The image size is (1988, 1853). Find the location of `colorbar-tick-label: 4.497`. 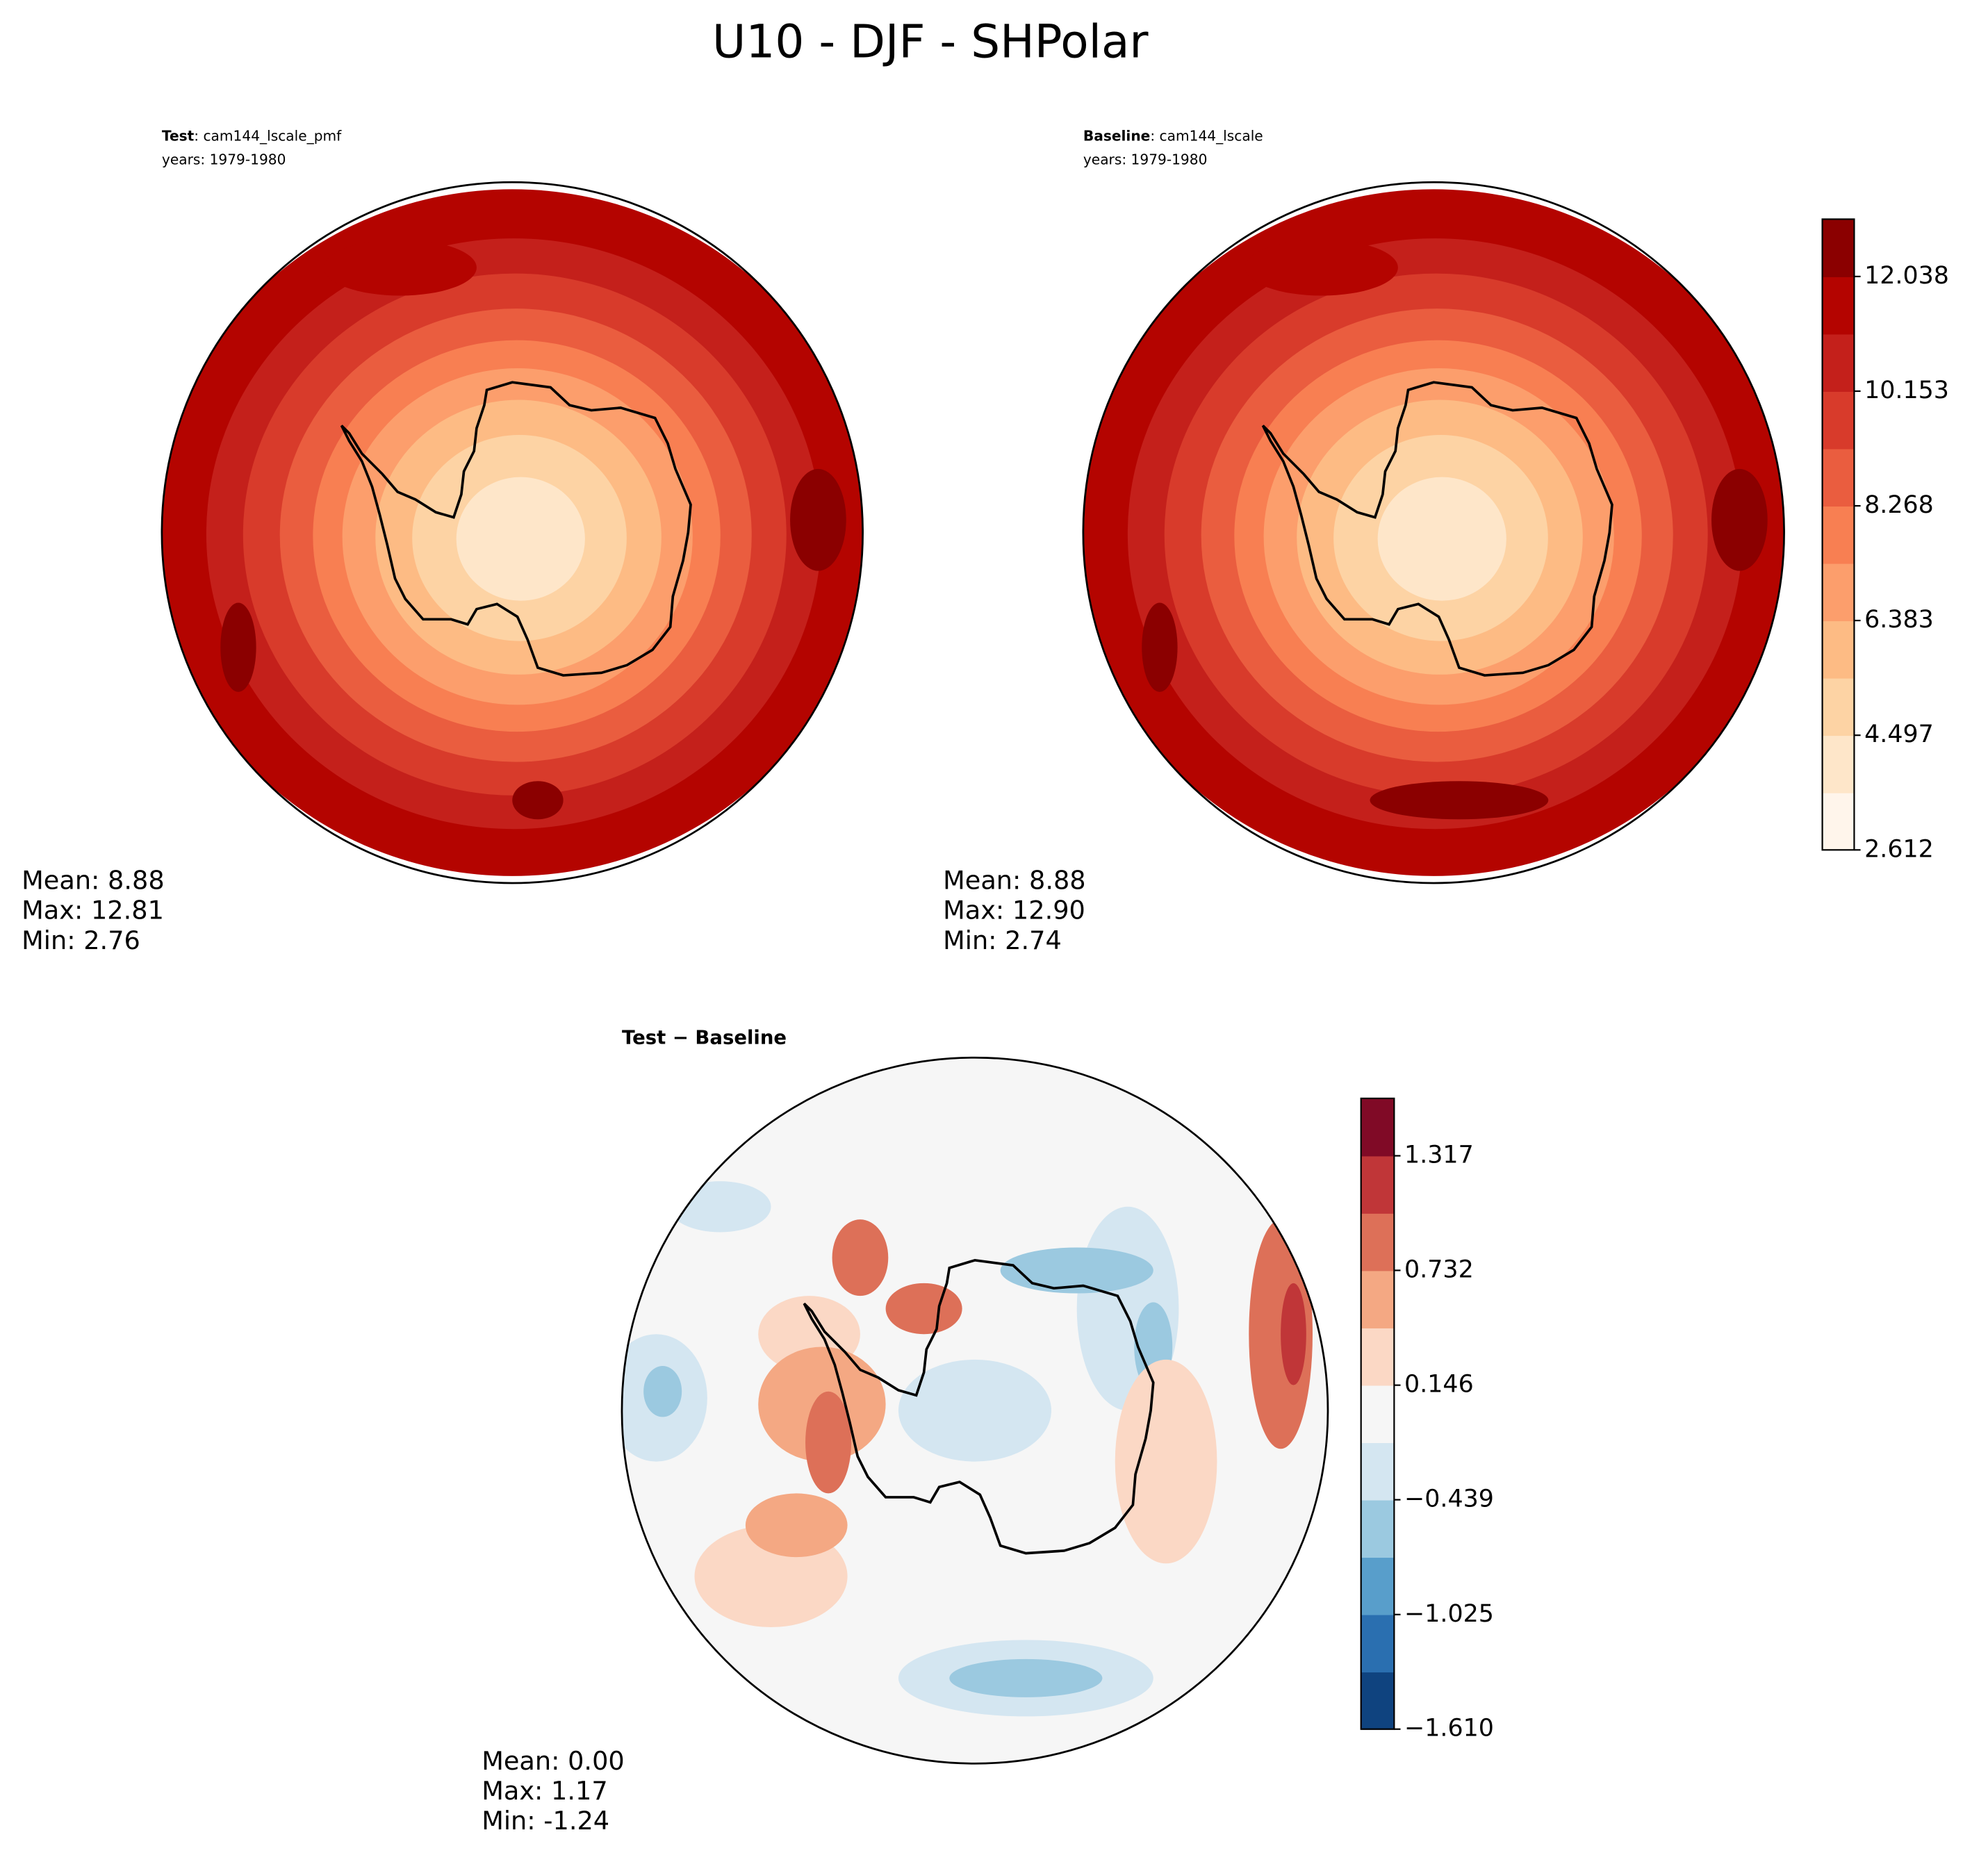

colorbar-tick-label: 4.497 is located at coordinates (1899, 734).